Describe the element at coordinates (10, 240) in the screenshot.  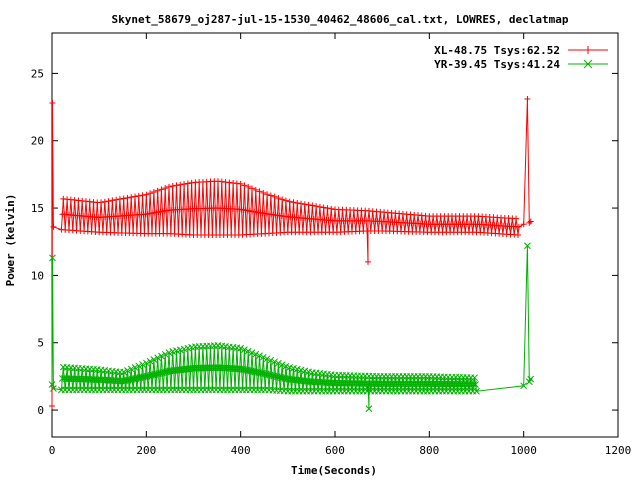
I see `y-axis-label: Power (kelvin)` at that location.